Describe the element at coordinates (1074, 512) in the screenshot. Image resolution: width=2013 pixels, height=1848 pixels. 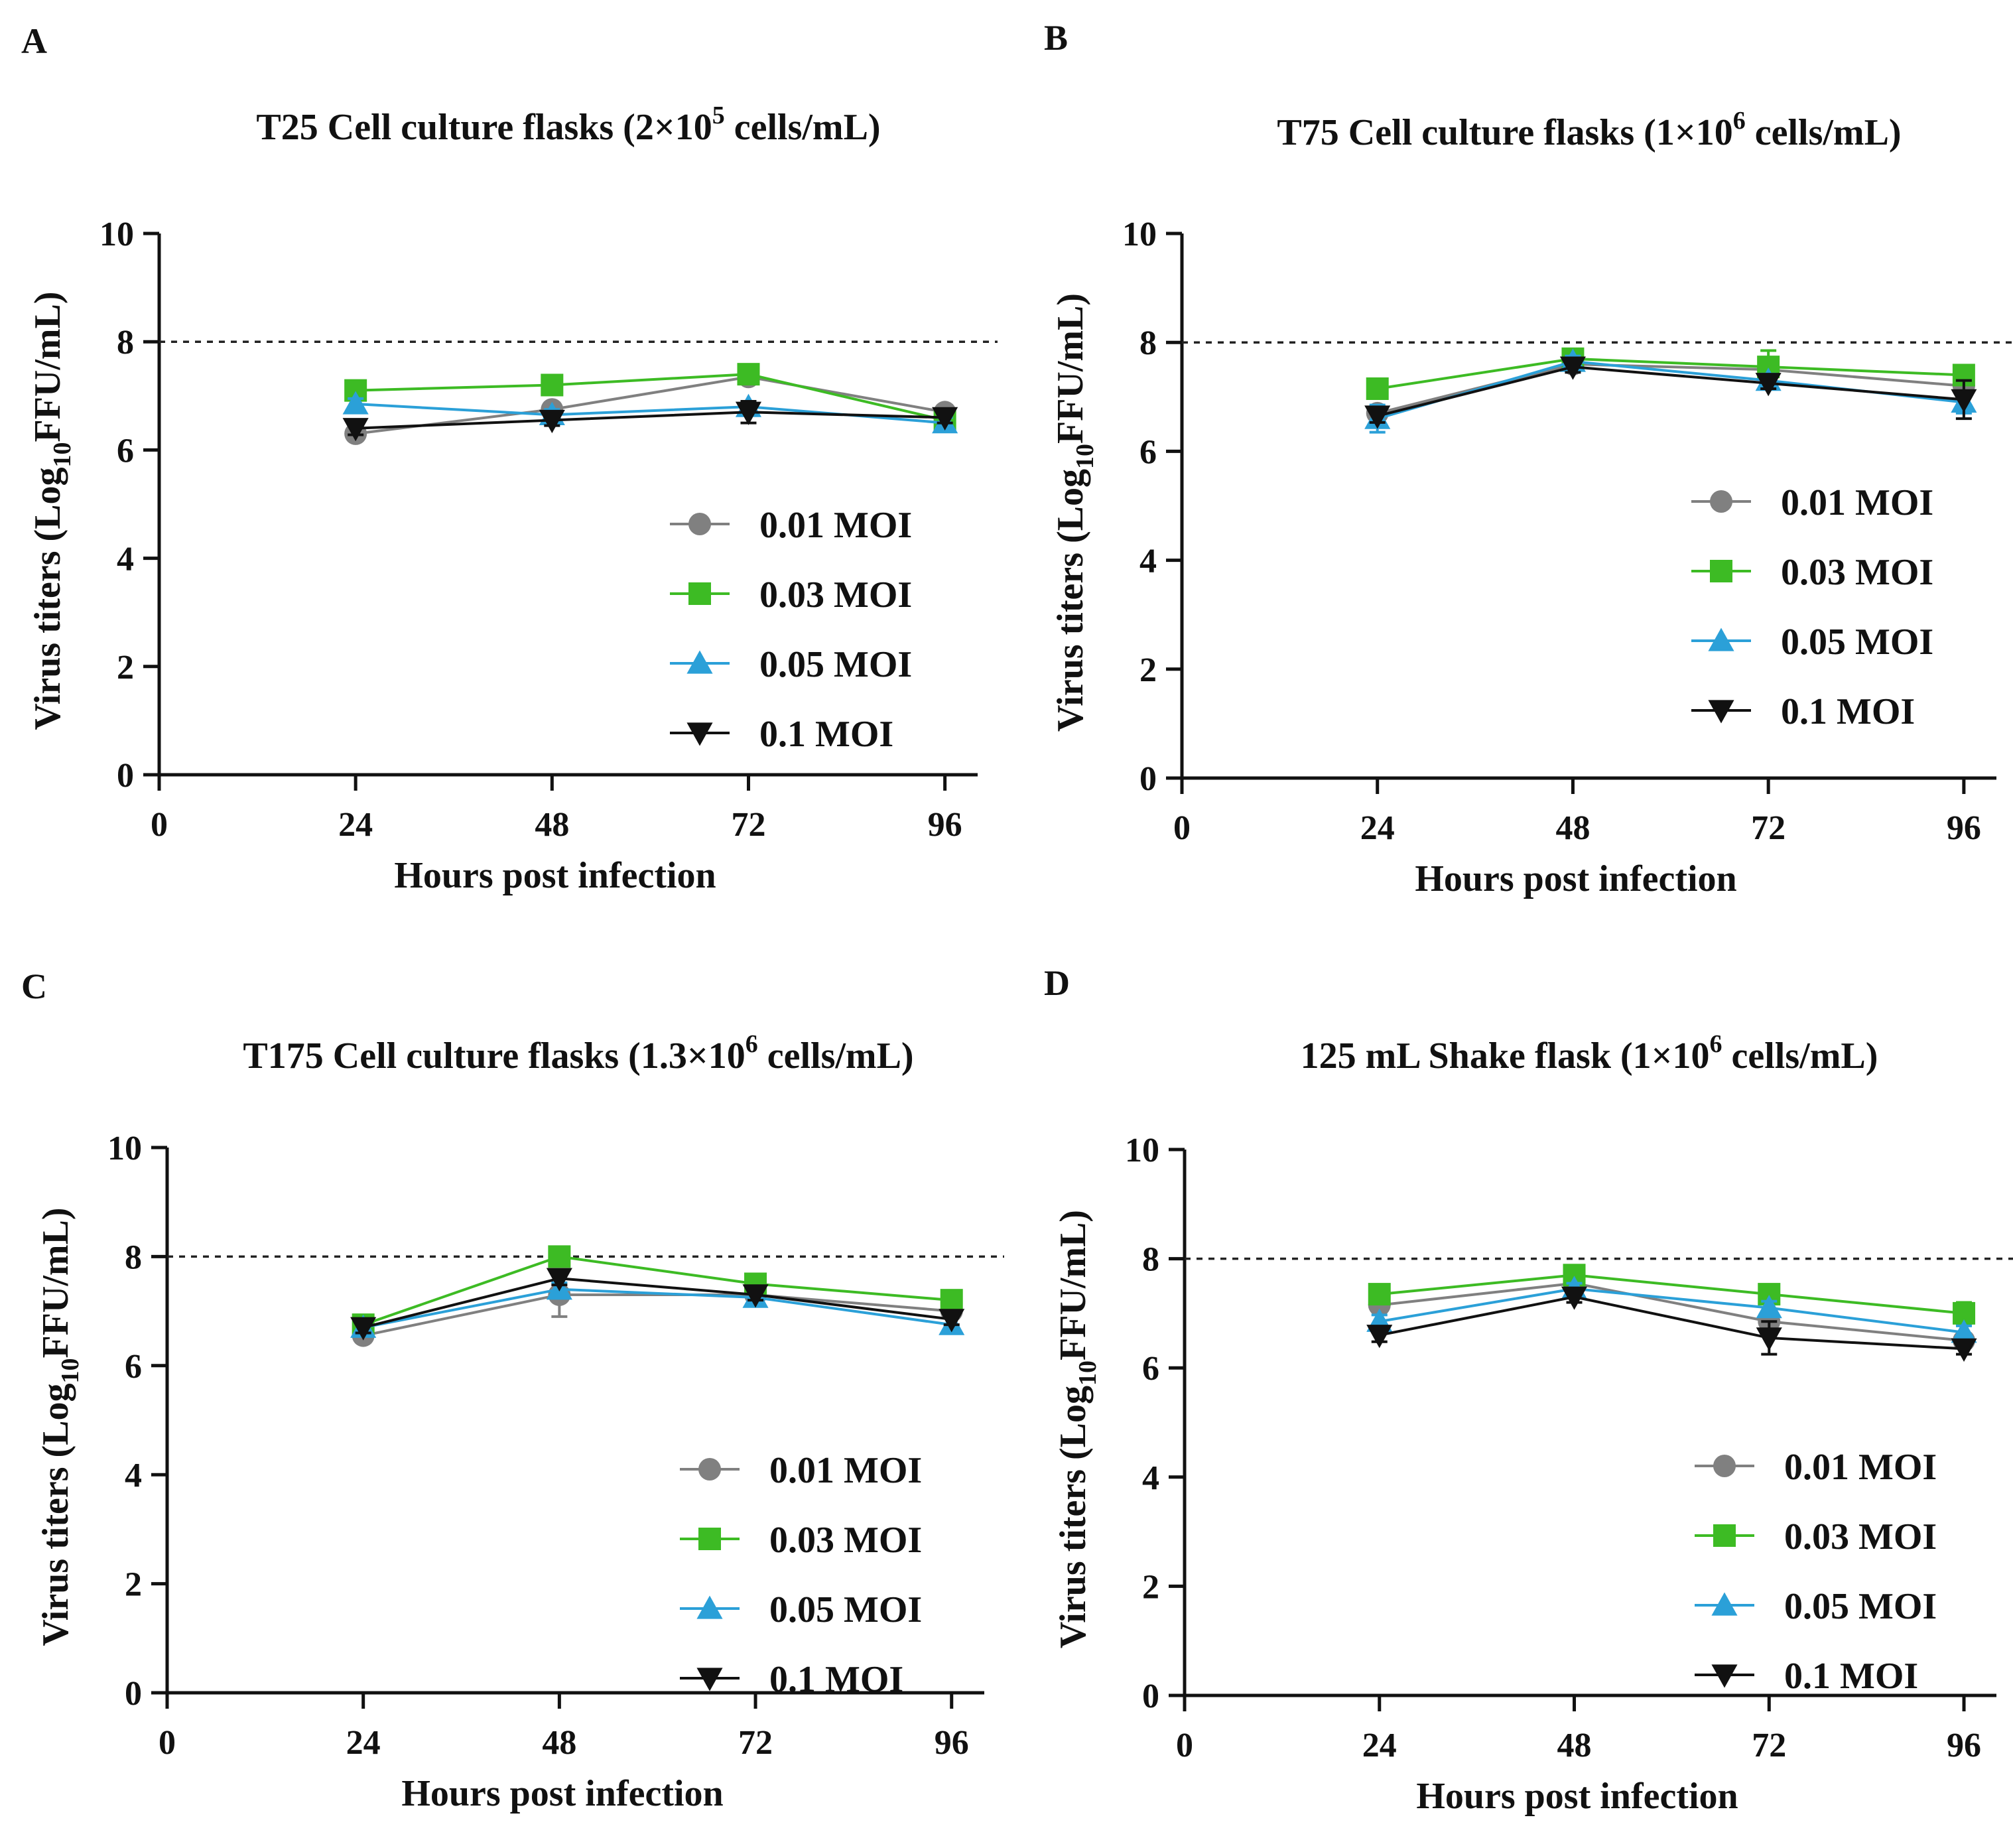
I see `y-axis-label: Virus titers (Log10FFU/mL)` at that location.